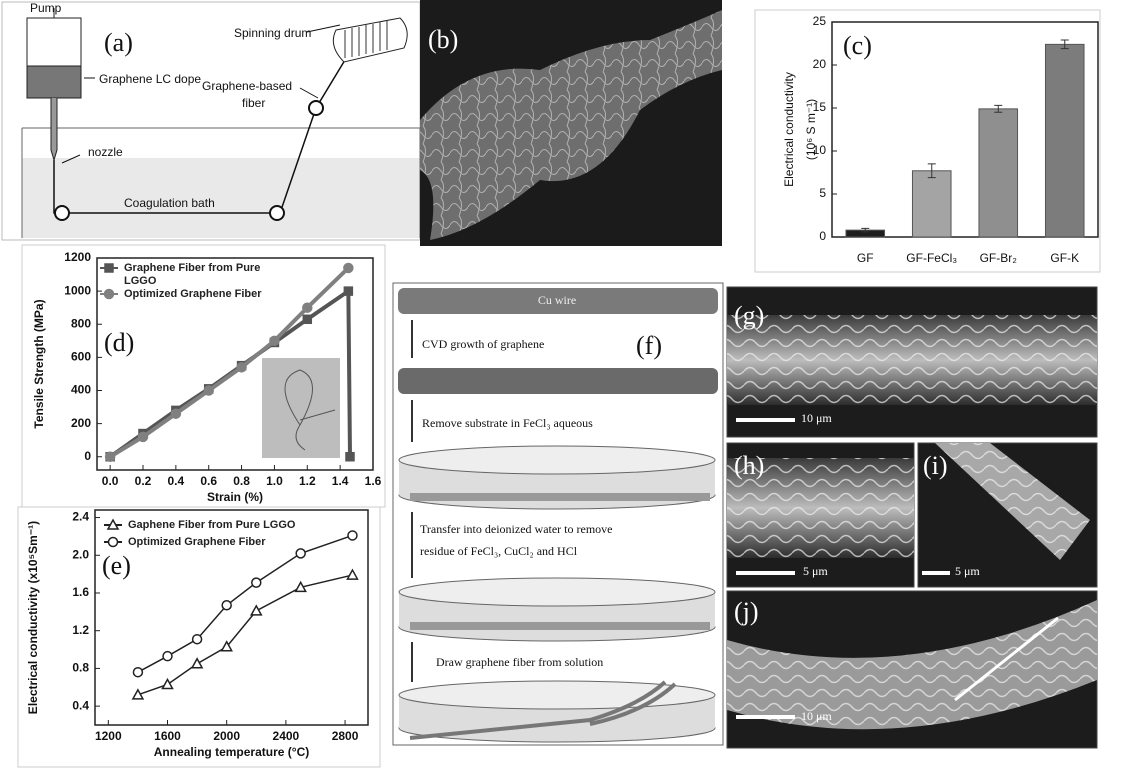 The height and width of the screenshot is (772, 1121). Describe the element at coordinates (649, 345) in the screenshot. I see `panel-label: (f)` at that location.